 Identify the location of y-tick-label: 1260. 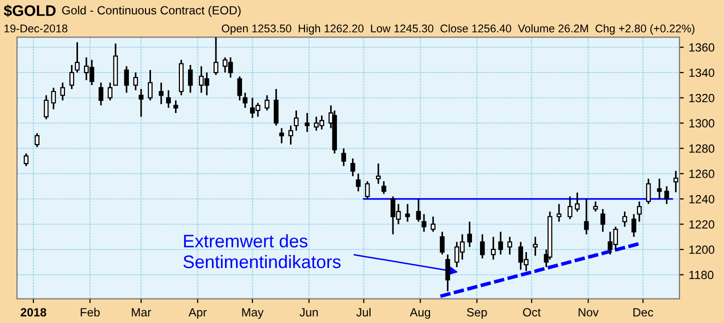
(701, 174).